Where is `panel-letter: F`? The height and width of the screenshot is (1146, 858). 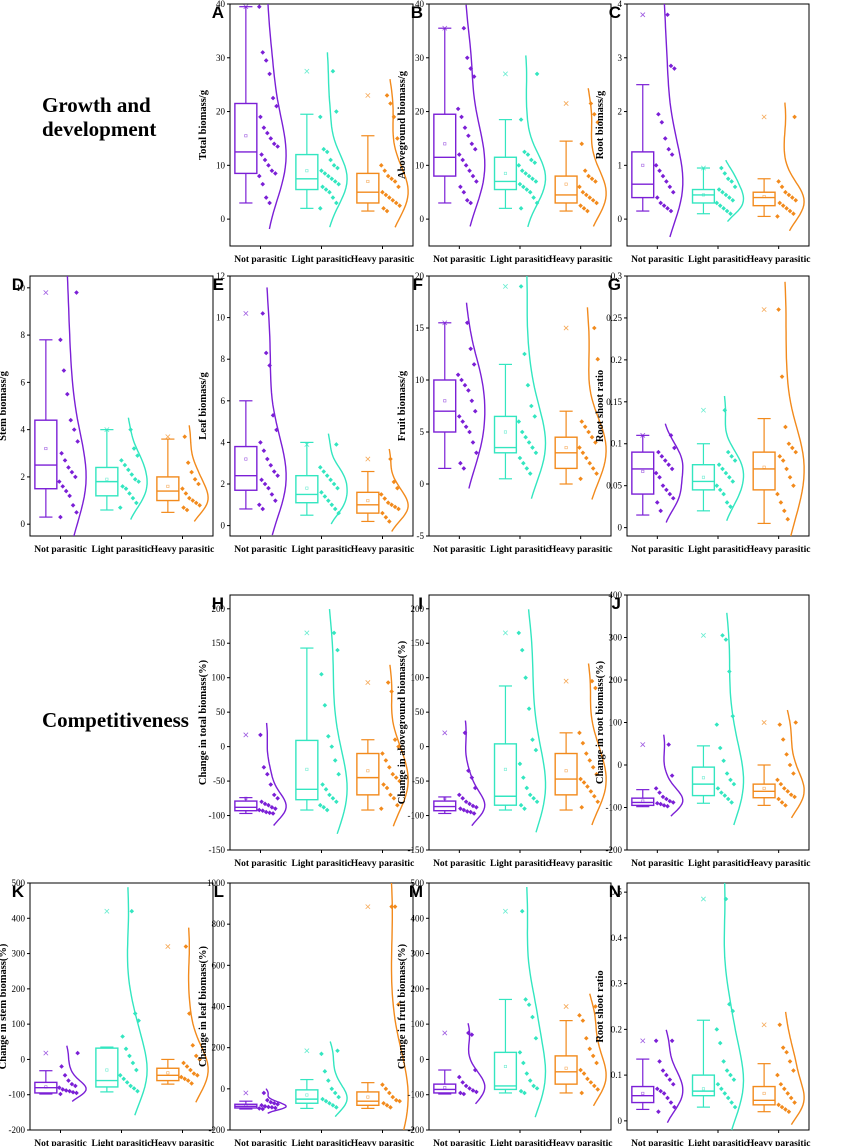
panel-letter: F is located at coordinates (418, 284).